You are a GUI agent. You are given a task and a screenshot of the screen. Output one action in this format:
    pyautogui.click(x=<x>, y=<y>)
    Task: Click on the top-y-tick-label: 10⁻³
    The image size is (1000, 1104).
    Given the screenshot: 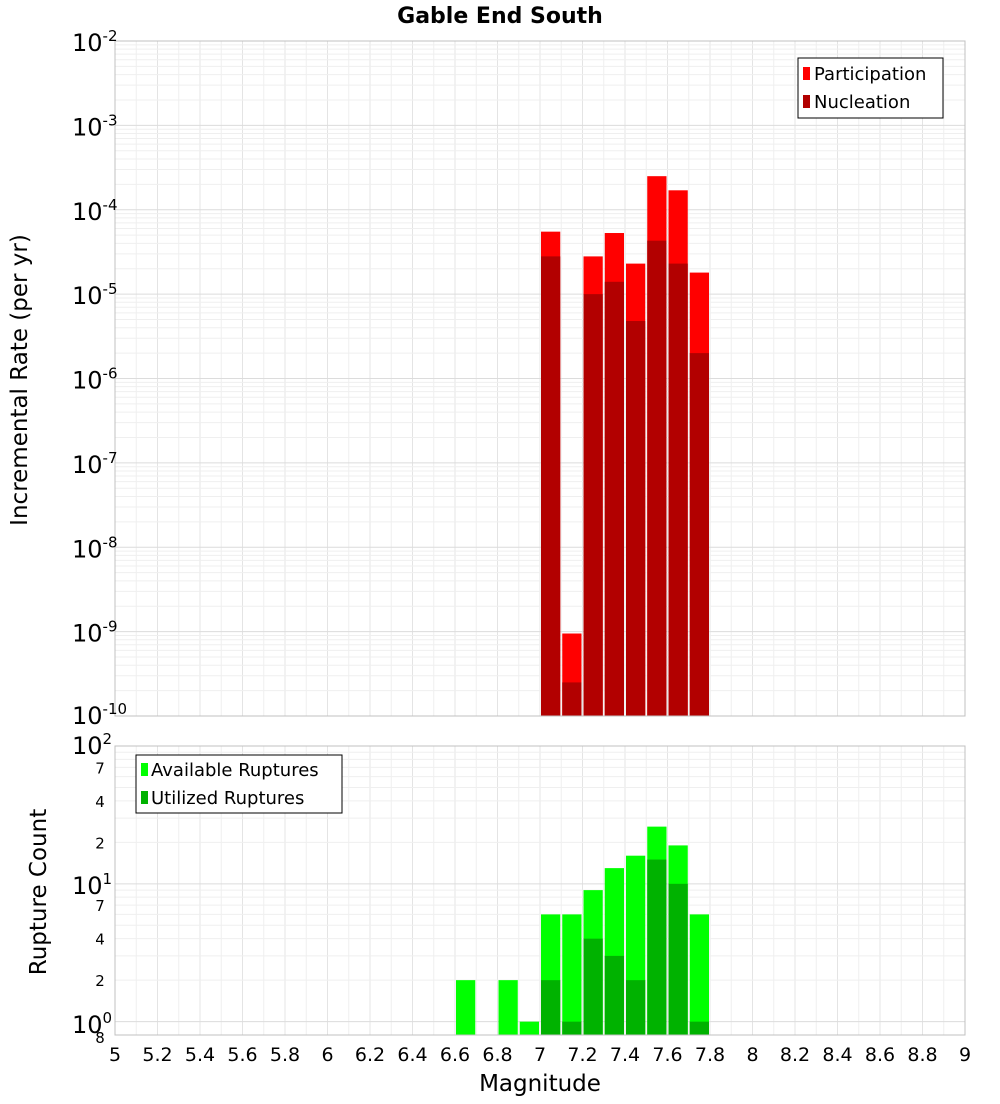 What is the action you would take?
    pyautogui.click(x=95, y=126)
    